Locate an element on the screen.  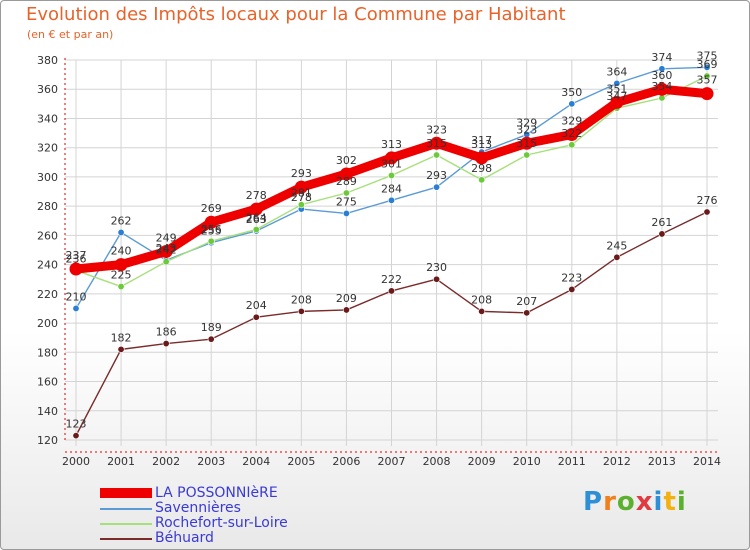
chart-subtitle: (en € et par an) is located at coordinates (70, 34).